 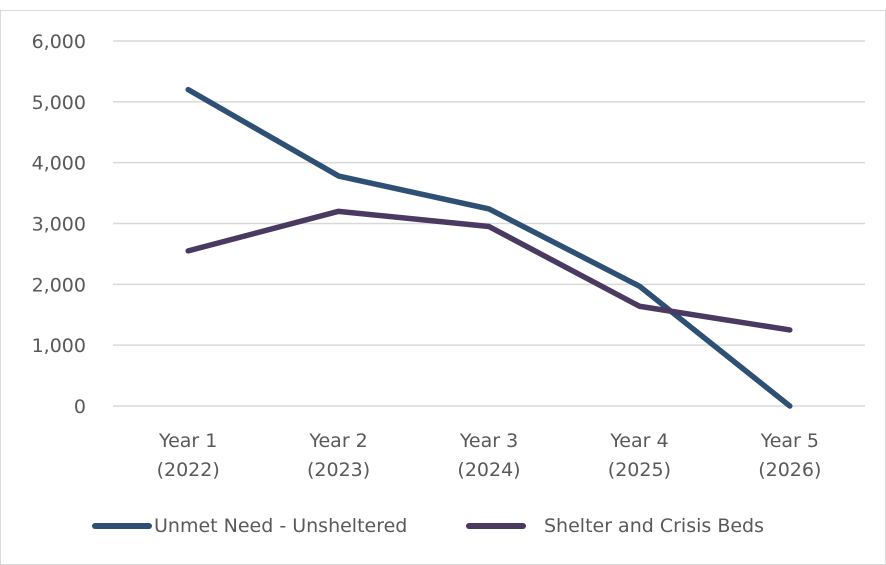 What do you see at coordinates (59, 346) in the screenshot?
I see `y-tick-label: 1,000` at bounding box center [59, 346].